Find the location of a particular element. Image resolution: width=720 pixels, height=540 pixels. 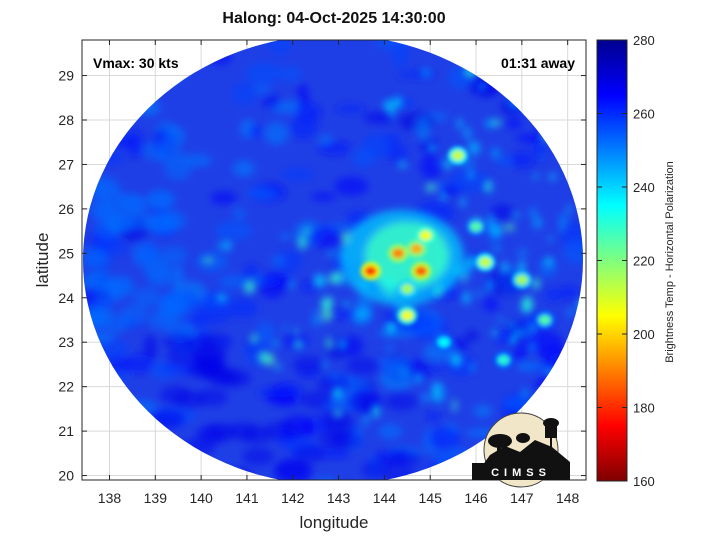

x-tick-label: 140 is located at coordinates (201, 498).